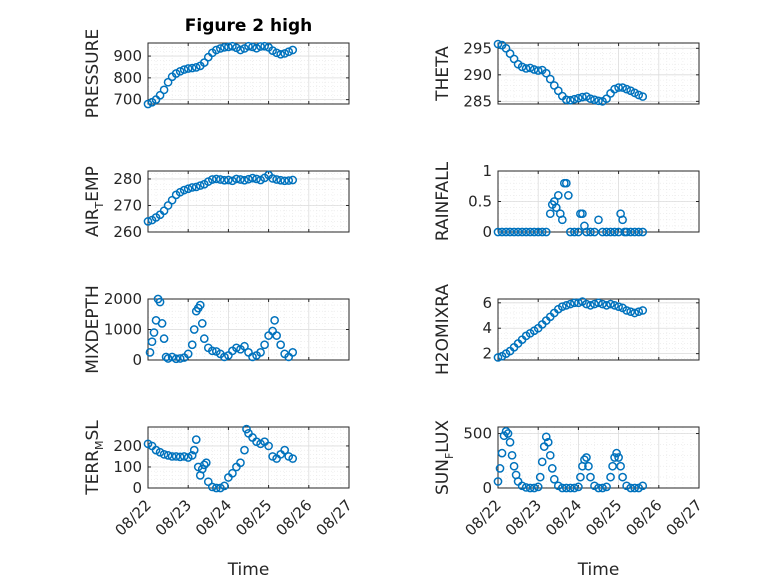 Image resolution: width=778 pixels, height=583 pixels. I want to click on subplot-h2omixra: 2 4 6 H2OMIXRA, so click(566, 329).